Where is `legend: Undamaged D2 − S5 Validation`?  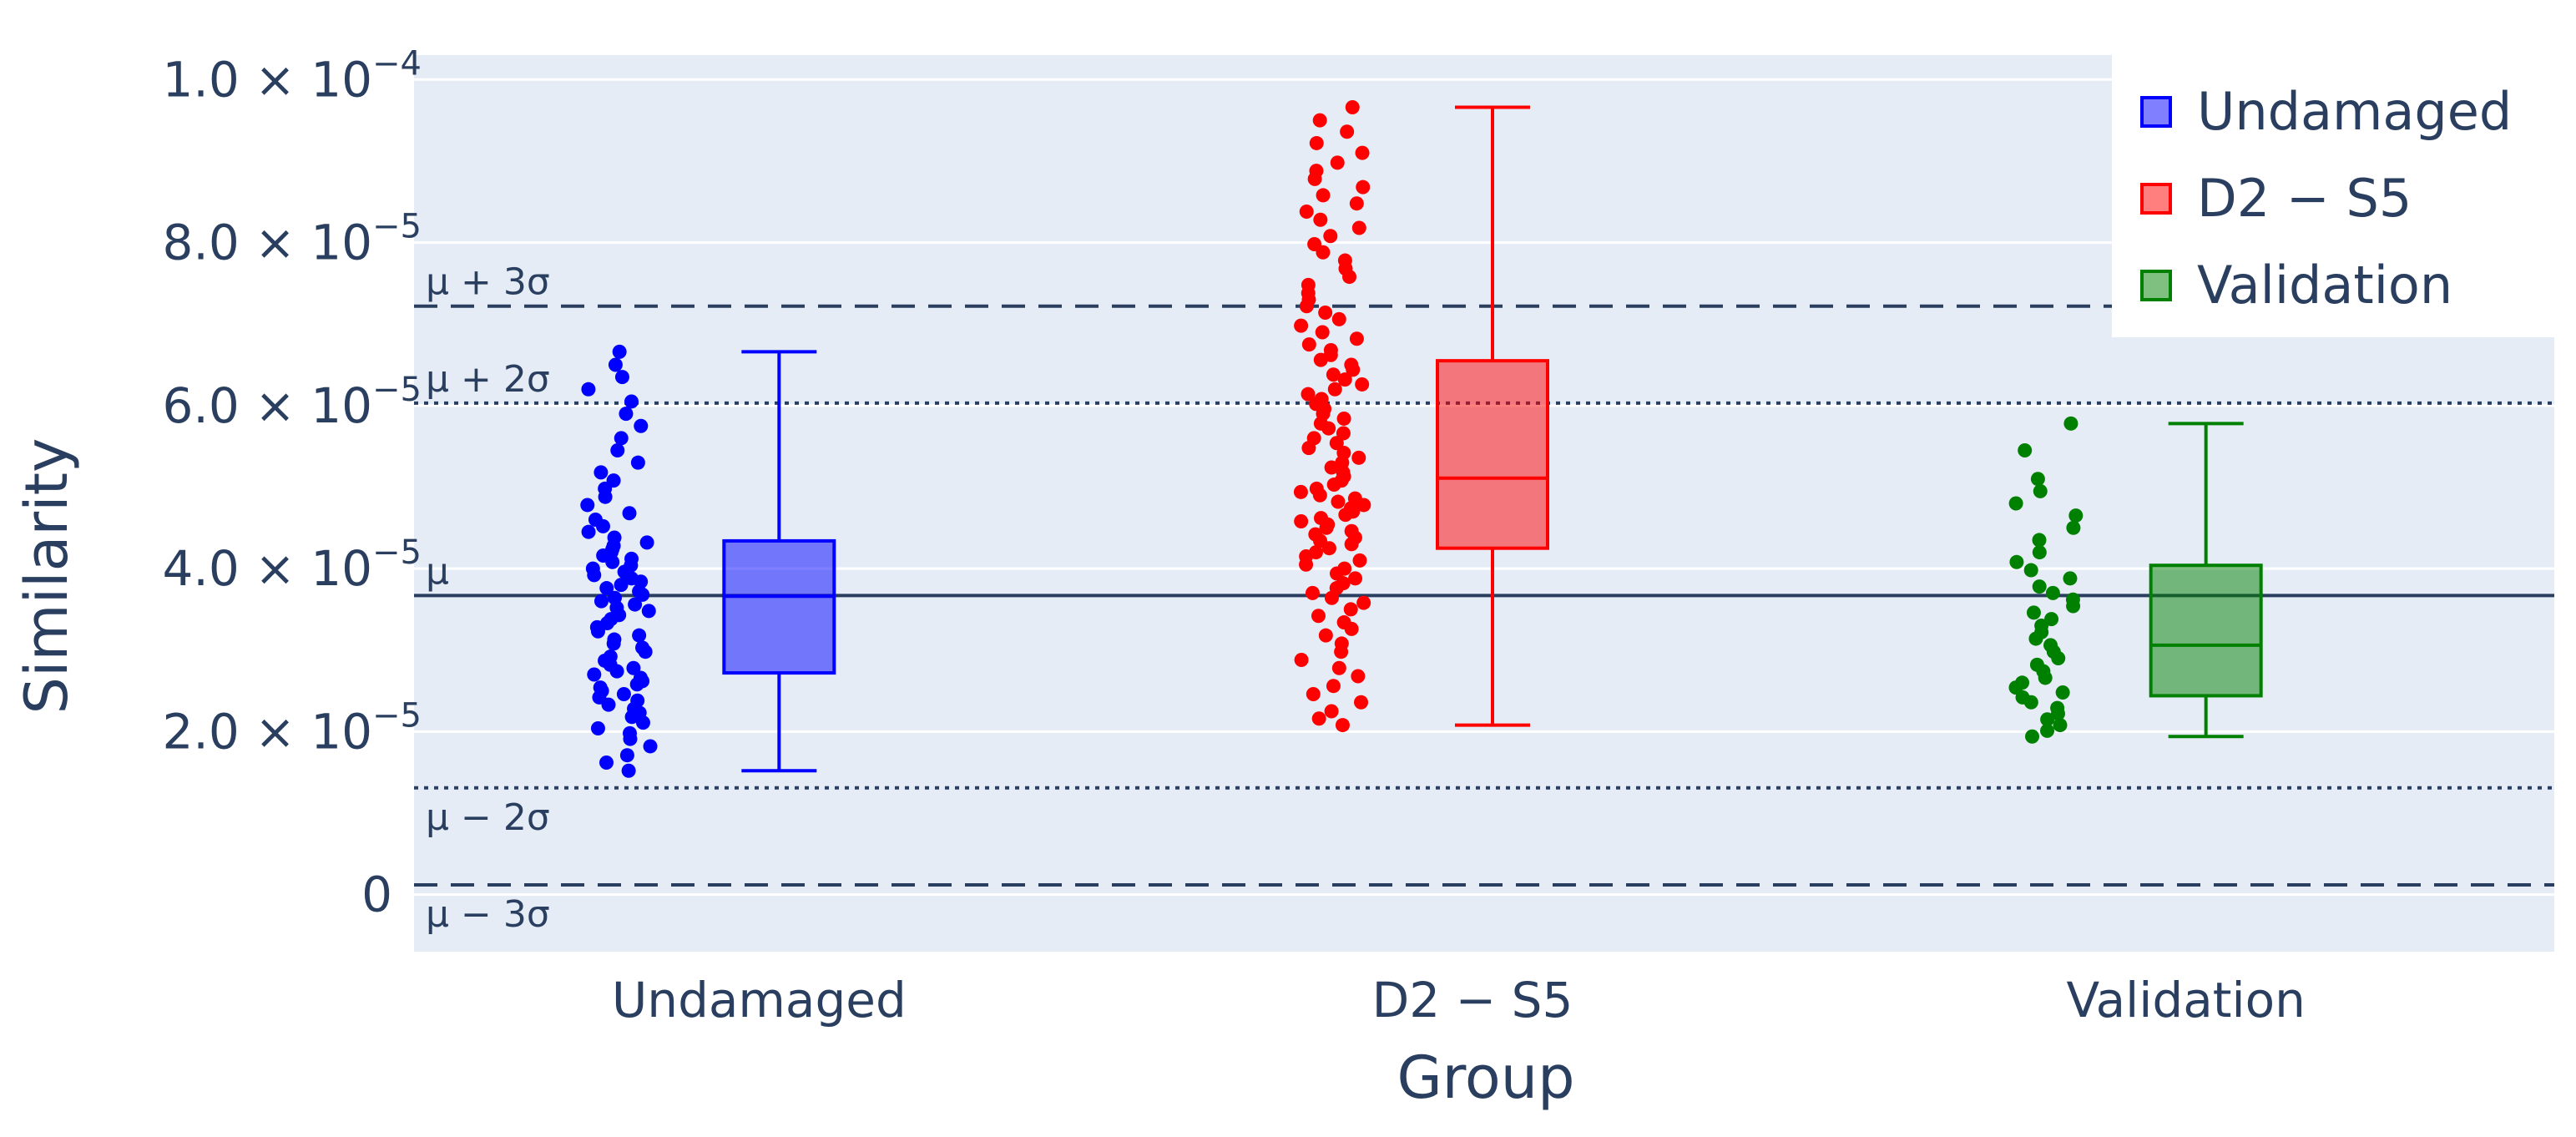 legend: Undamaged D2 − S5 Validation is located at coordinates (2333, 196).